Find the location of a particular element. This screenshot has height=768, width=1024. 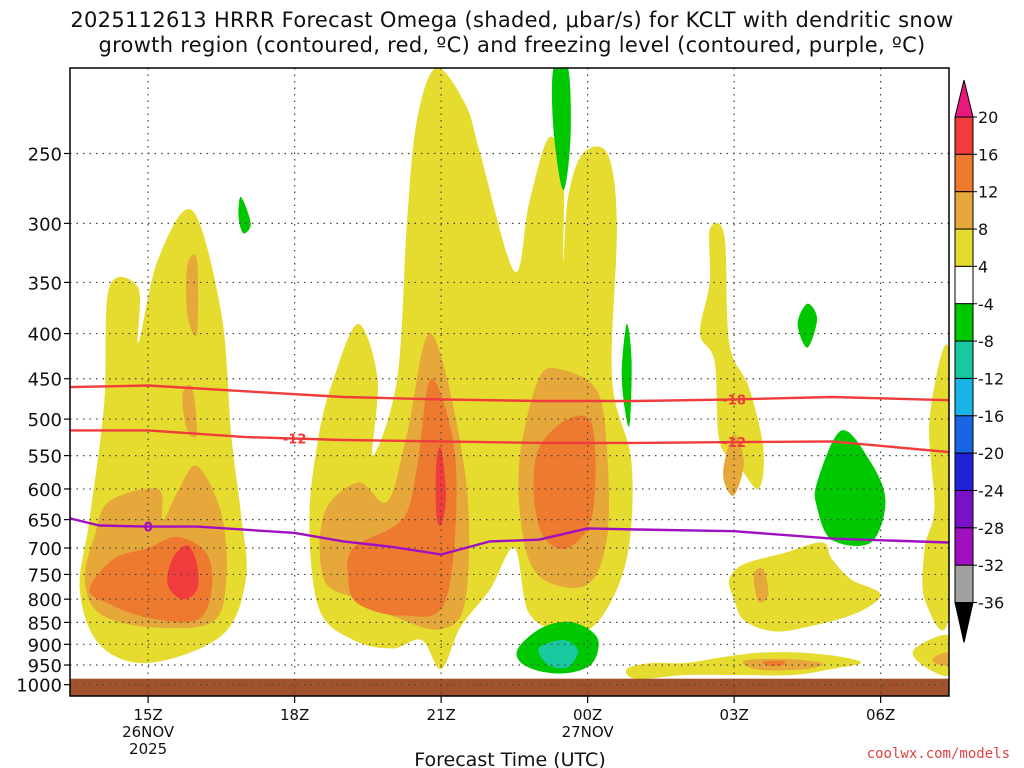

y-tick-label: 900 is located at coordinates (45, 645).